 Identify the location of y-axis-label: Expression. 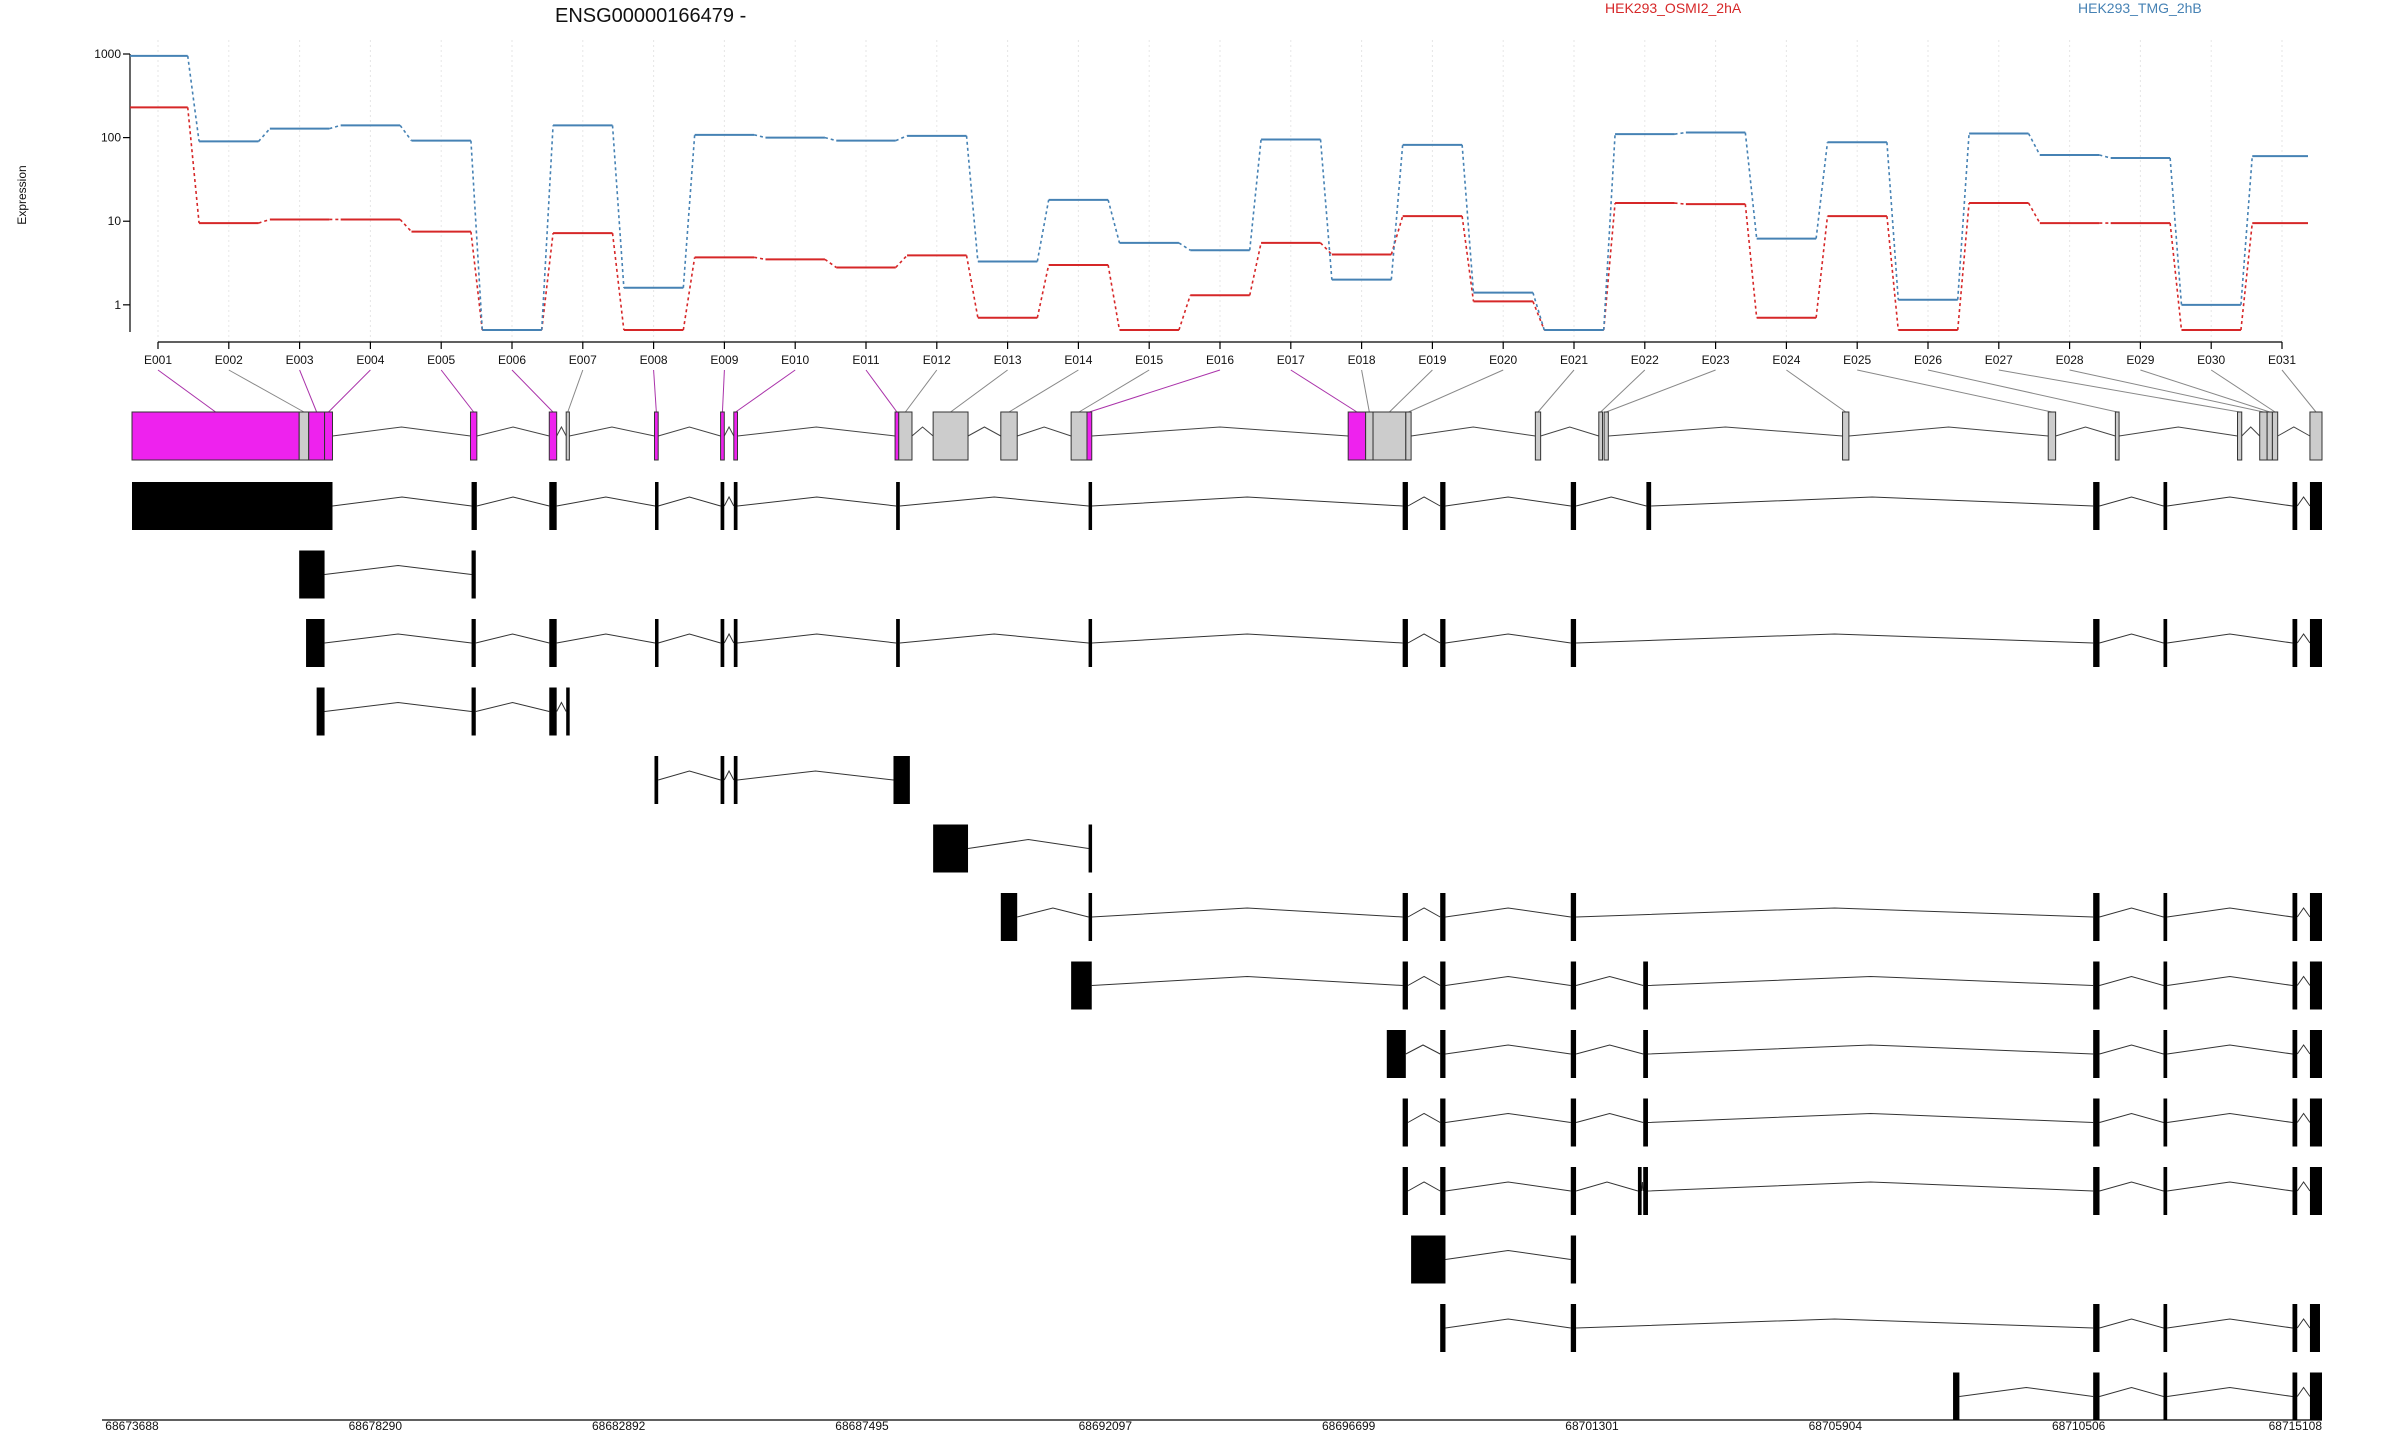
(22, 194).